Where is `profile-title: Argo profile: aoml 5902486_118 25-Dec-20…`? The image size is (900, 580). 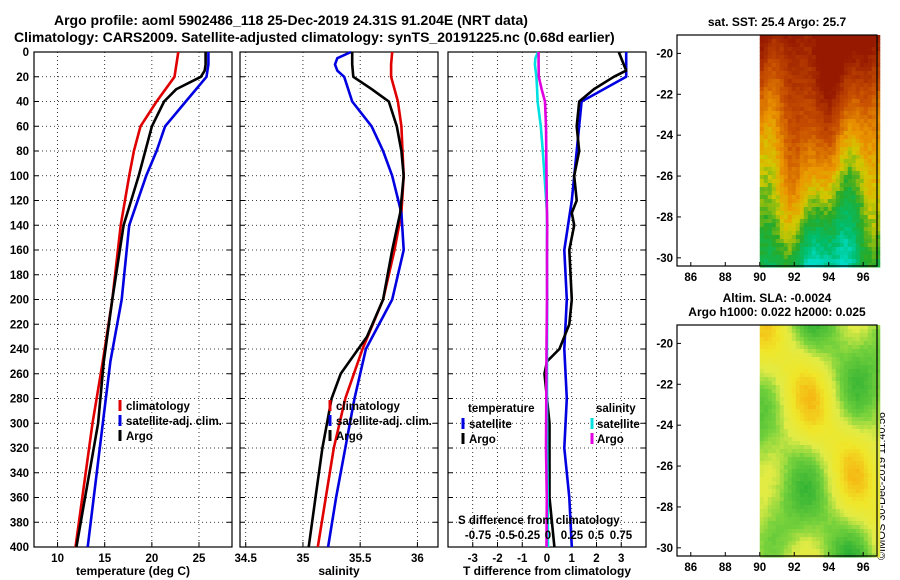 profile-title: Argo profile: aoml 5902486_118 25-Dec-20… is located at coordinates (291, 20).